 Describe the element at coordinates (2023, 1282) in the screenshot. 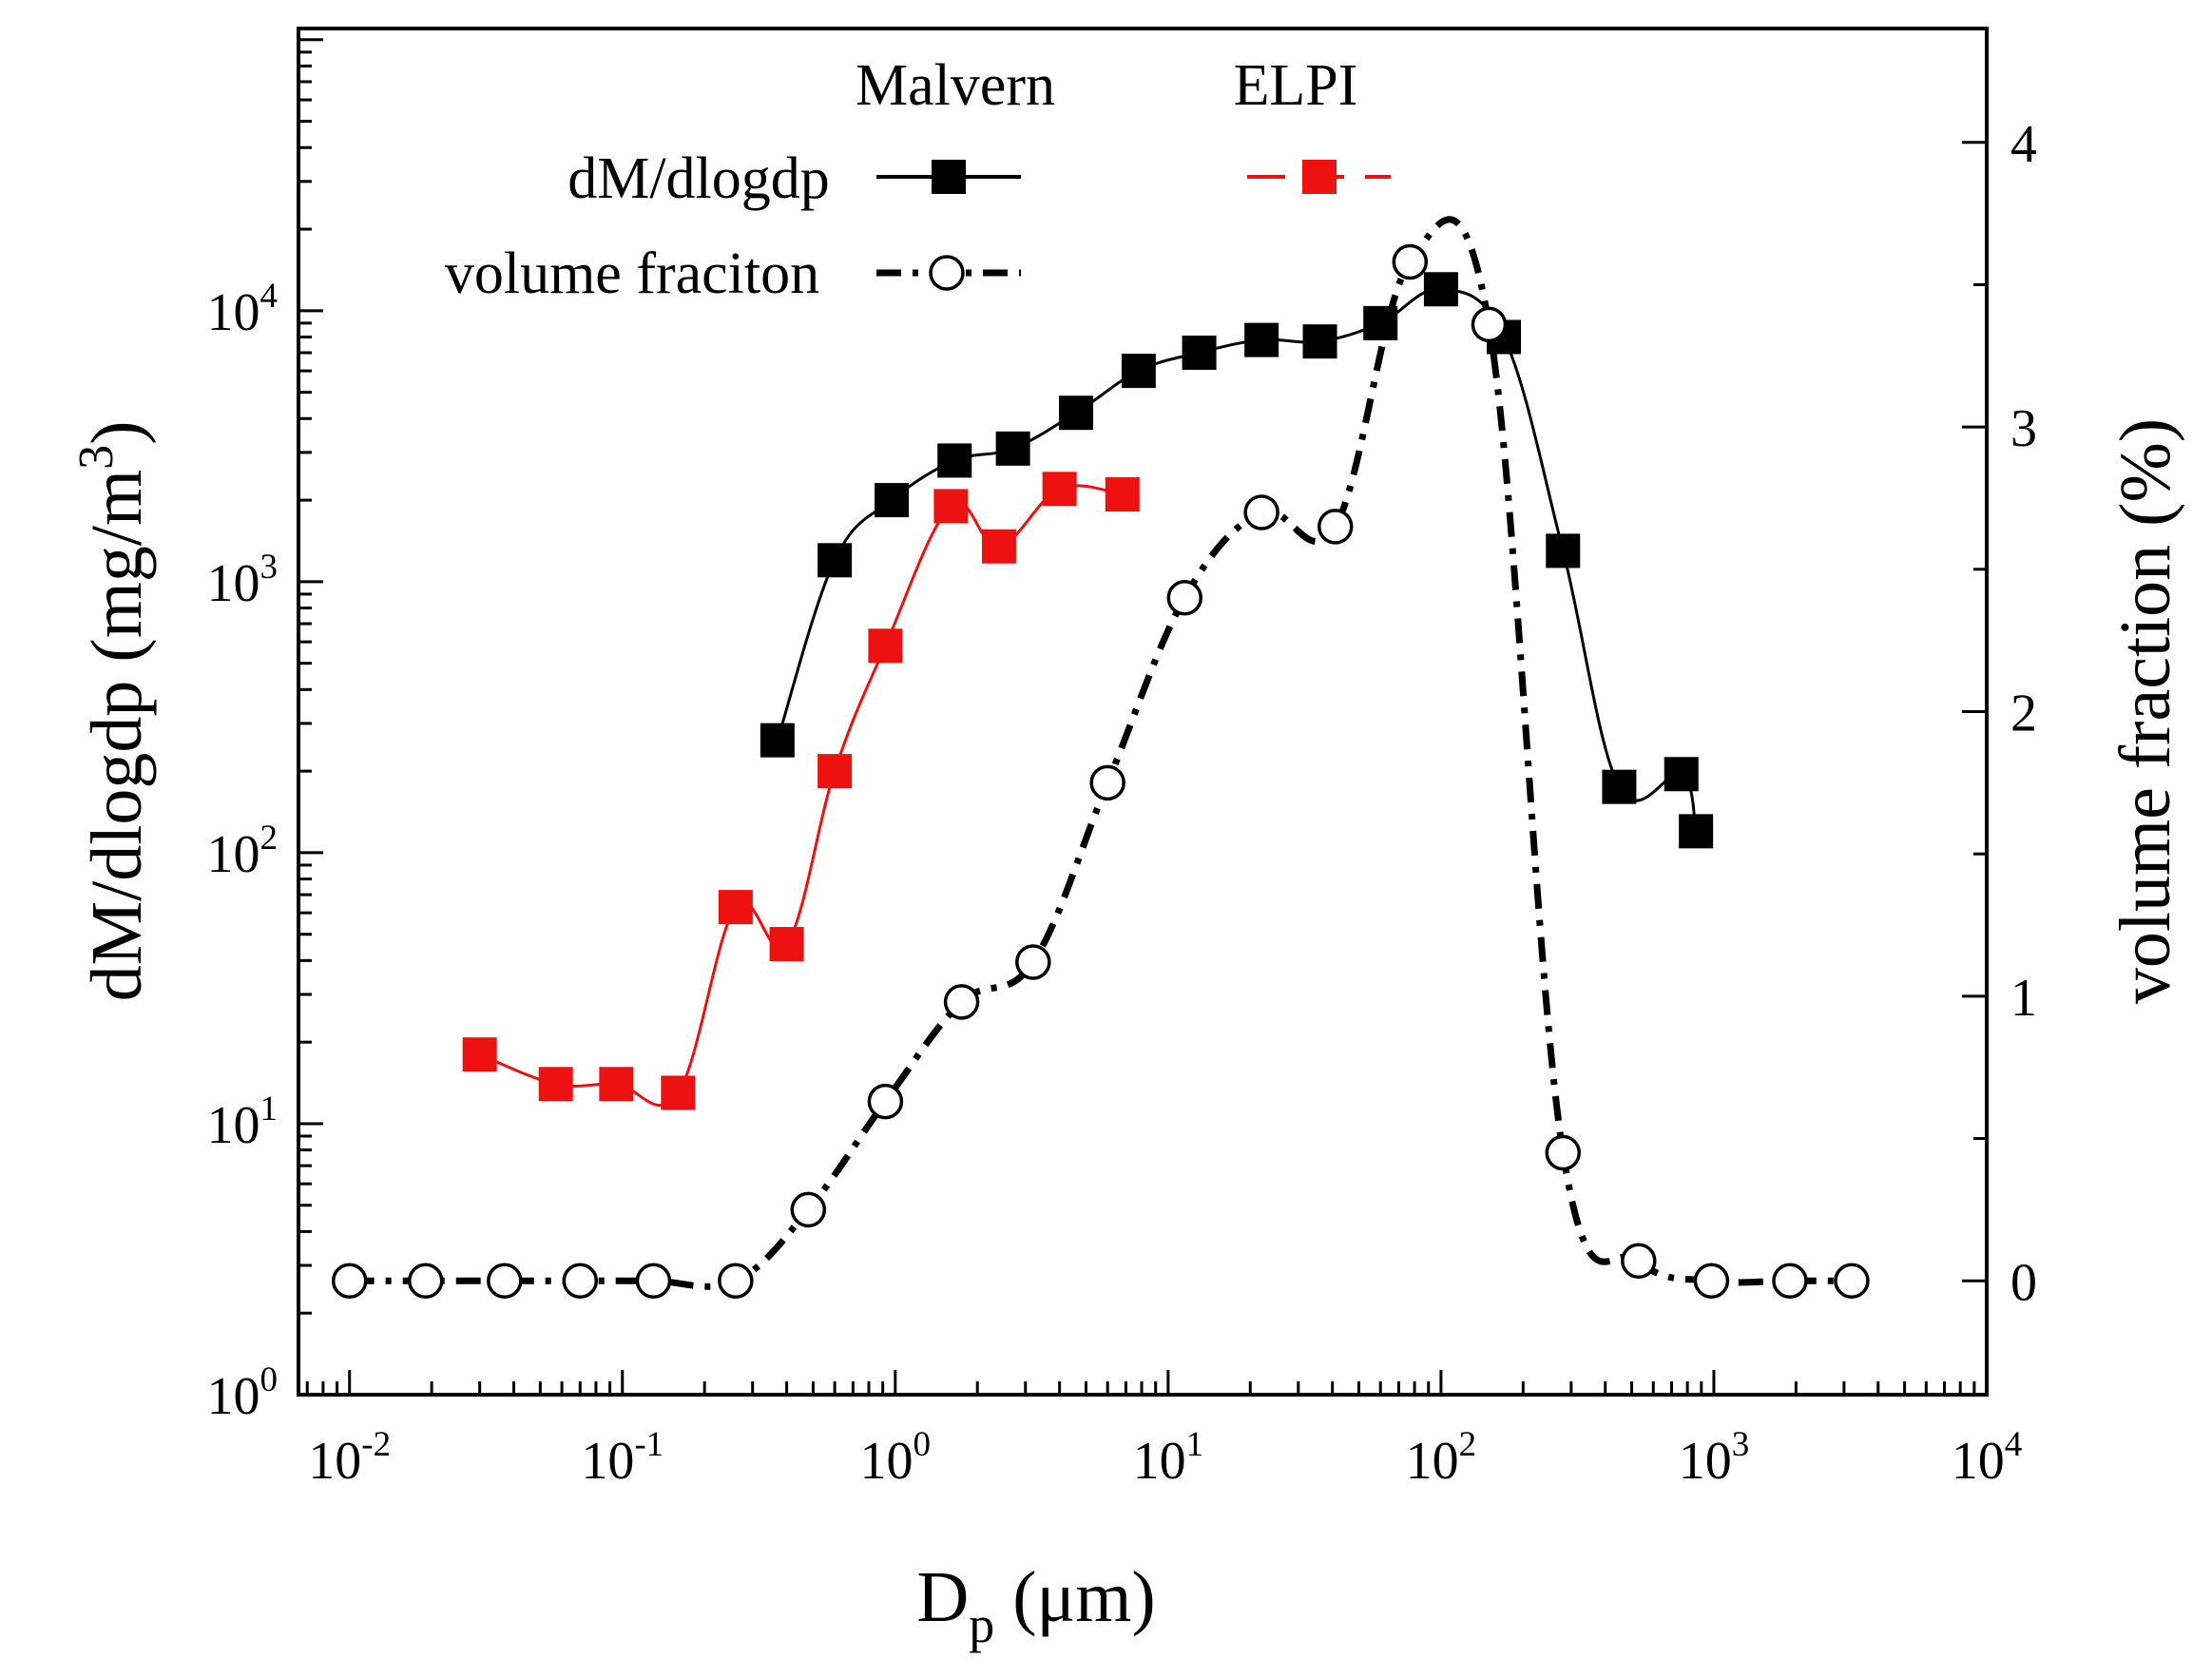

I see `y-right-tick-label: 0` at that location.